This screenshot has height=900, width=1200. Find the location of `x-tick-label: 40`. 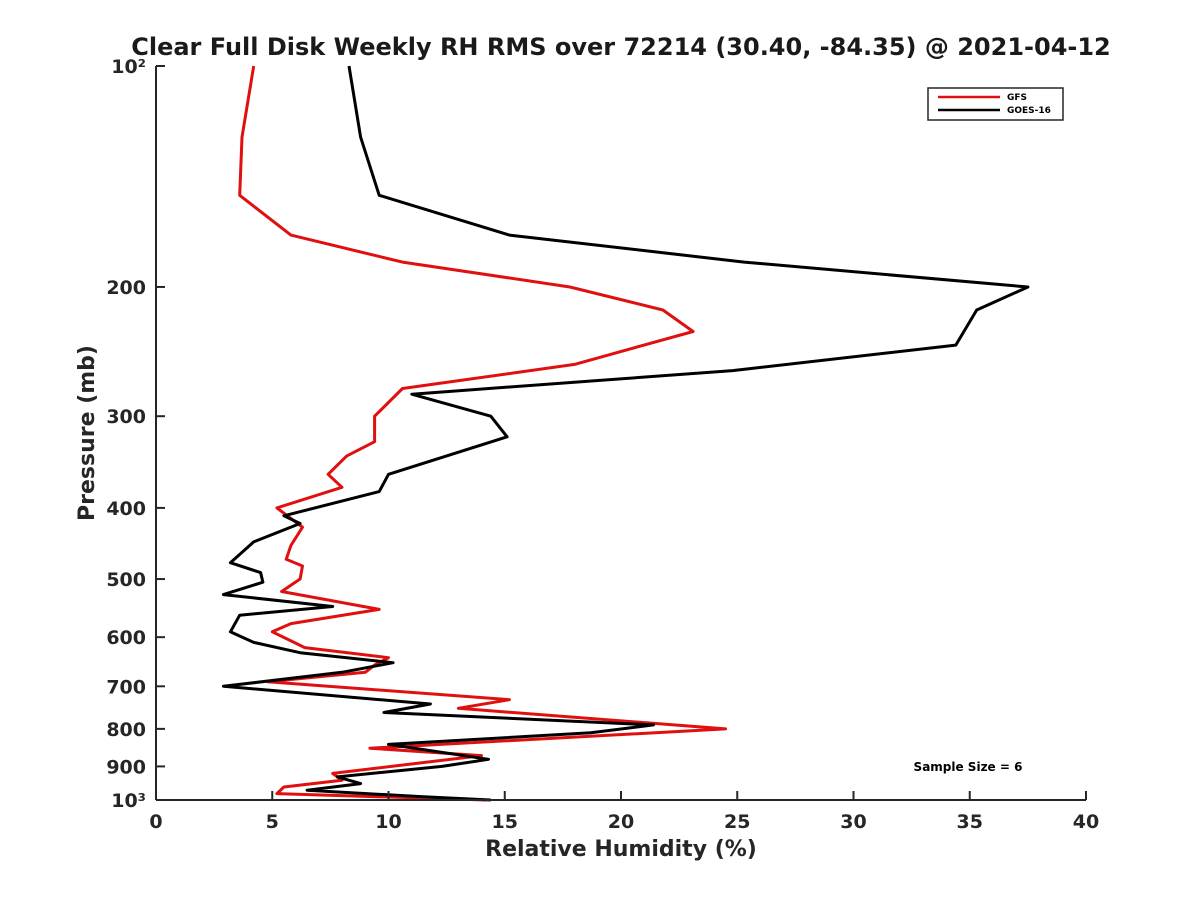

x-tick-label: 40 is located at coordinates (1086, 822).